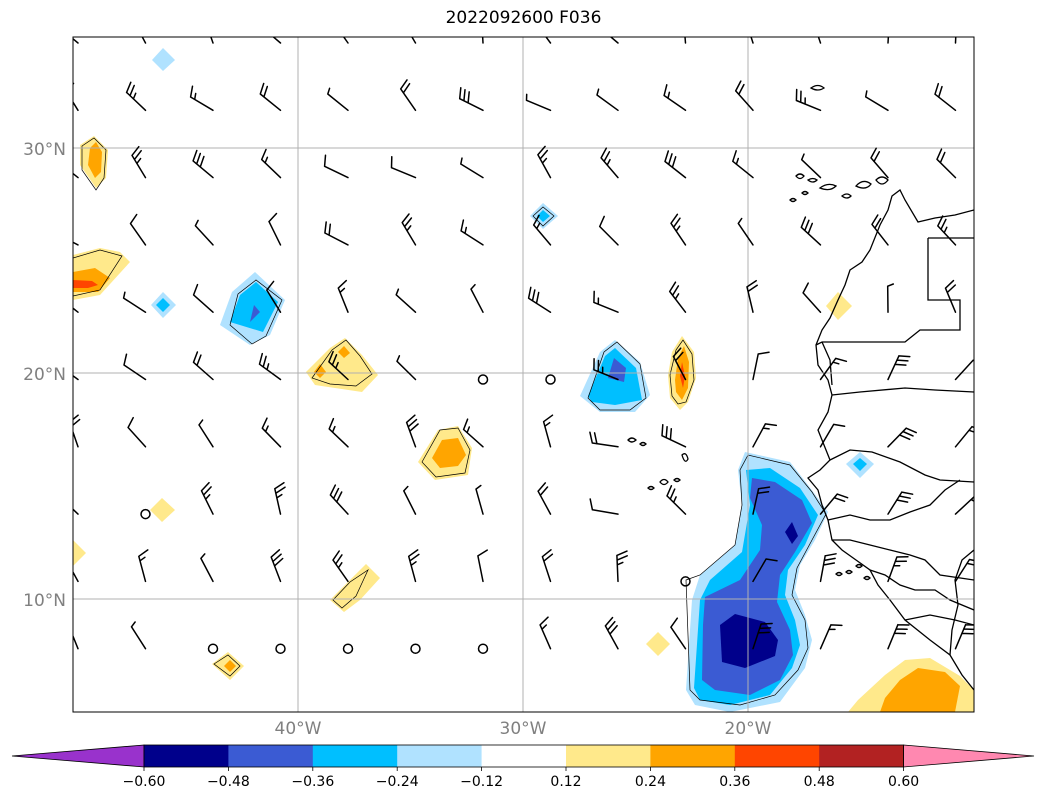 Image resolution: width=1047 pixels, height=805 pixels. I want to click on colorbar-tick-label: −0.36, so click(312, 782).